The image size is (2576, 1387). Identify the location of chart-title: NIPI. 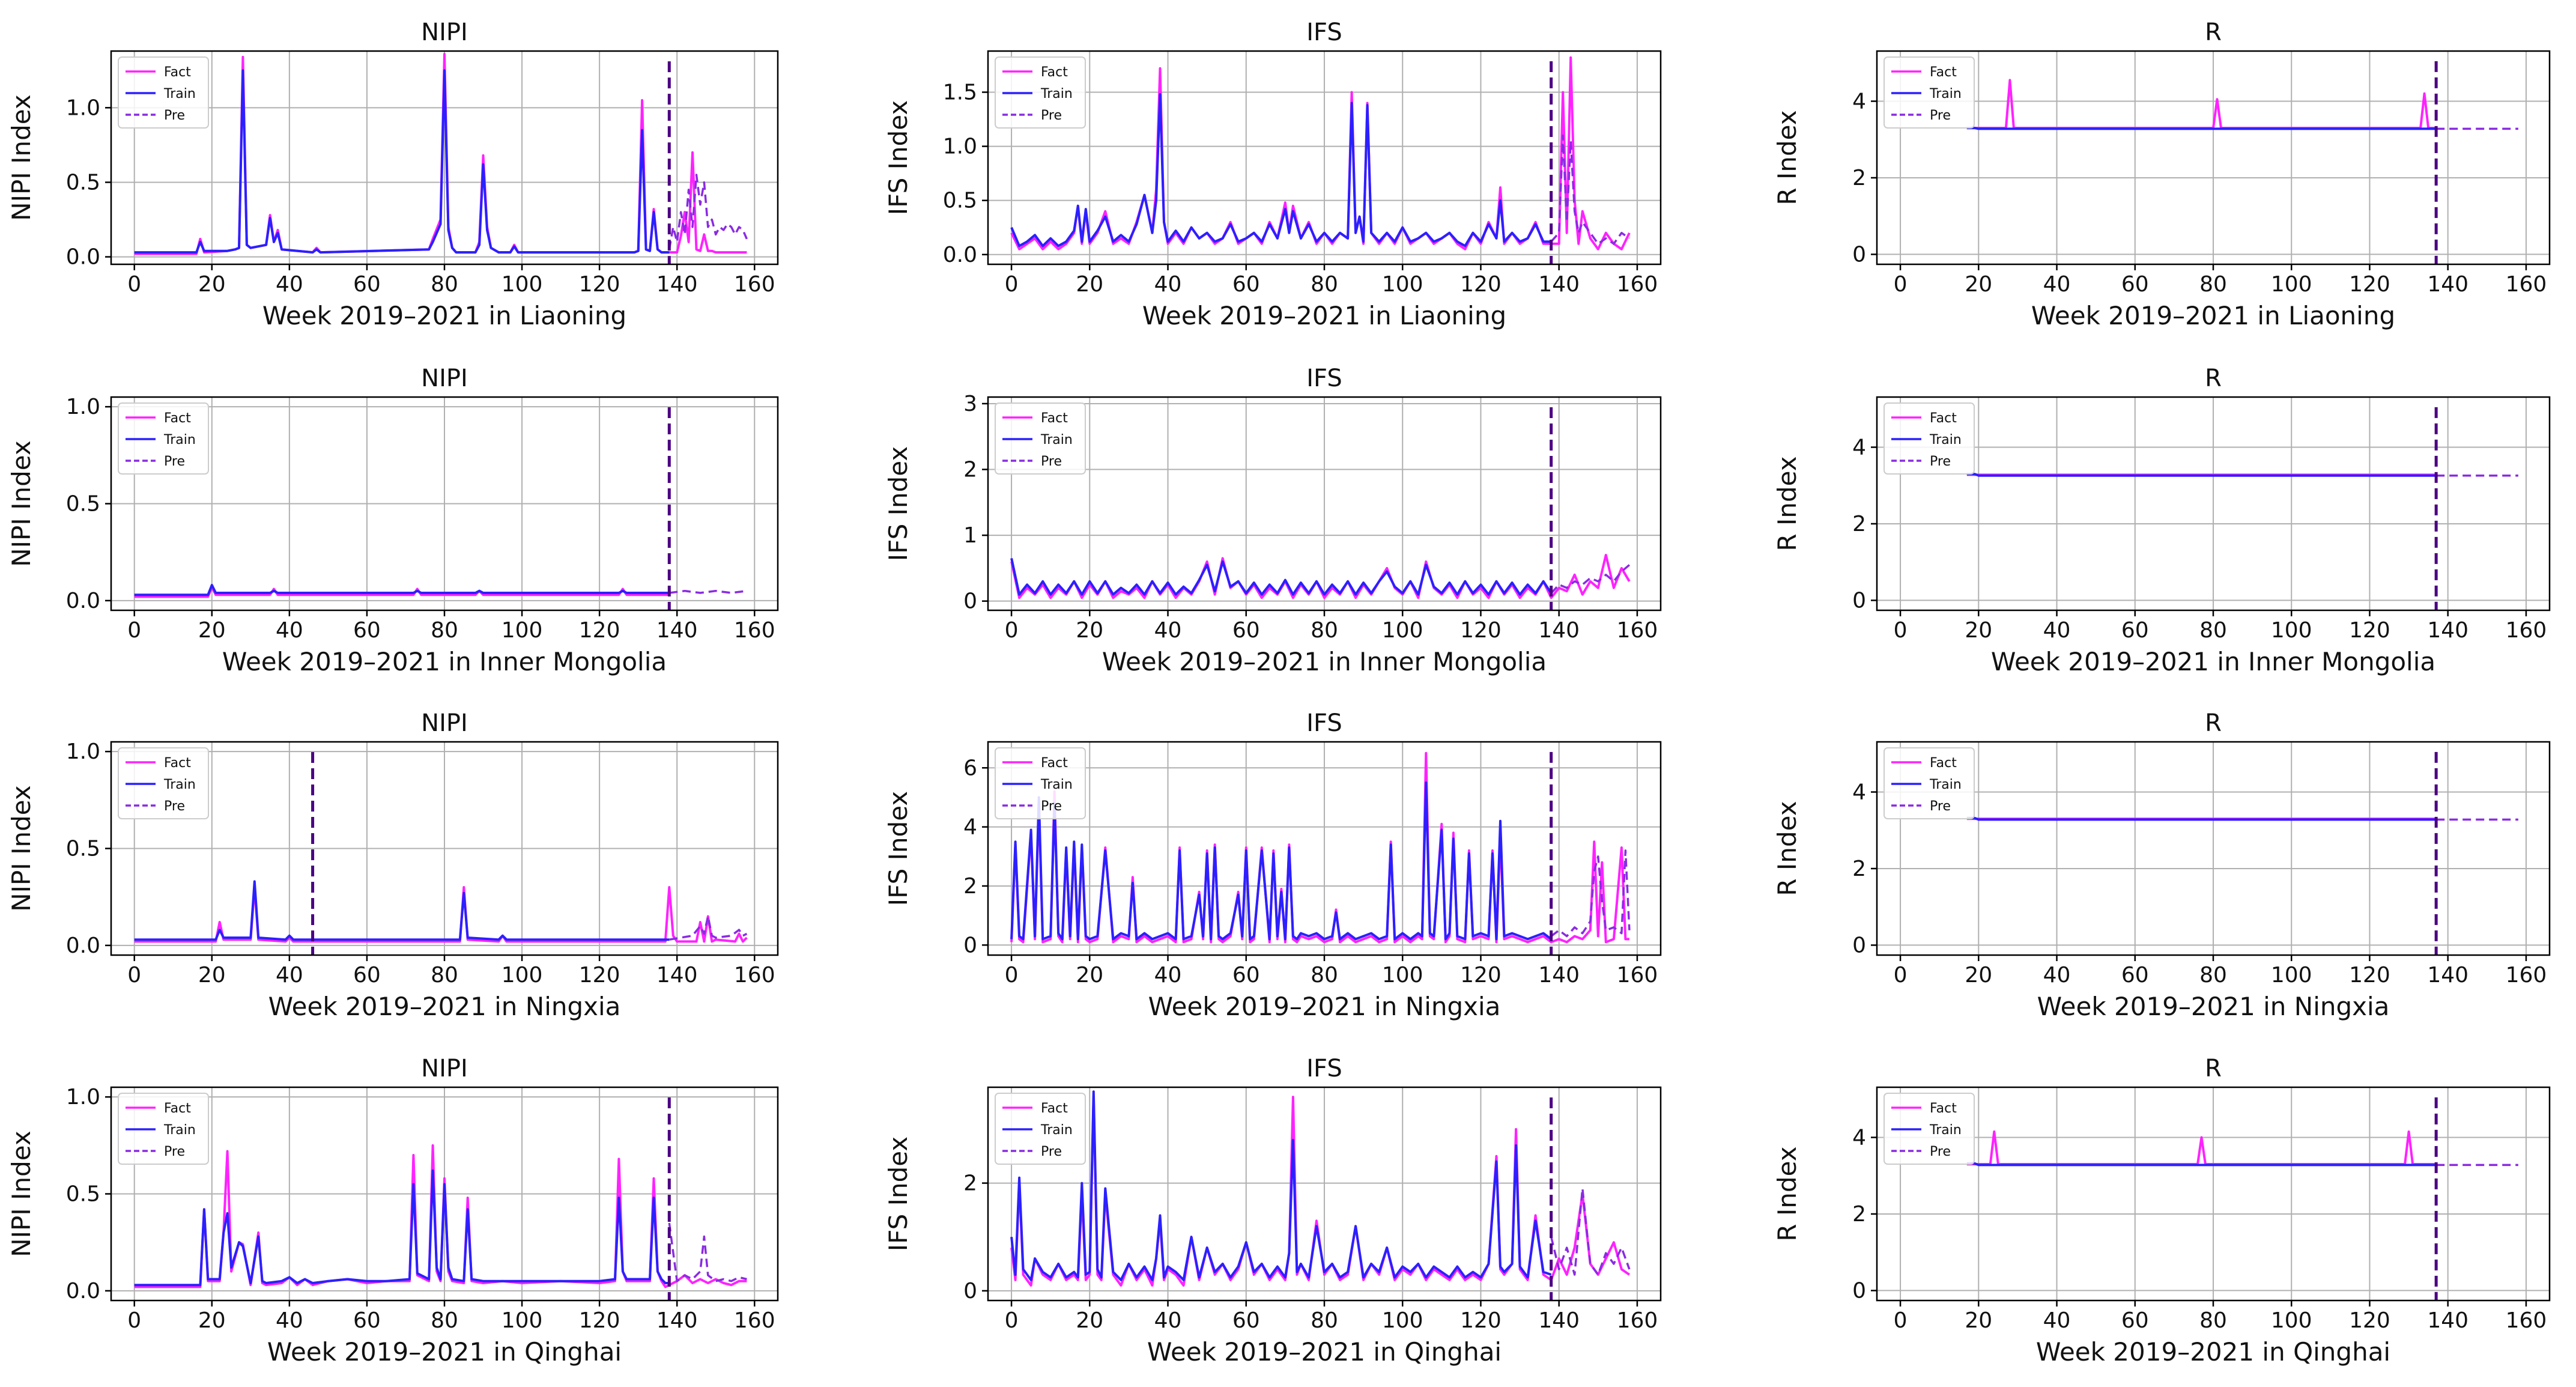
(444, 379).